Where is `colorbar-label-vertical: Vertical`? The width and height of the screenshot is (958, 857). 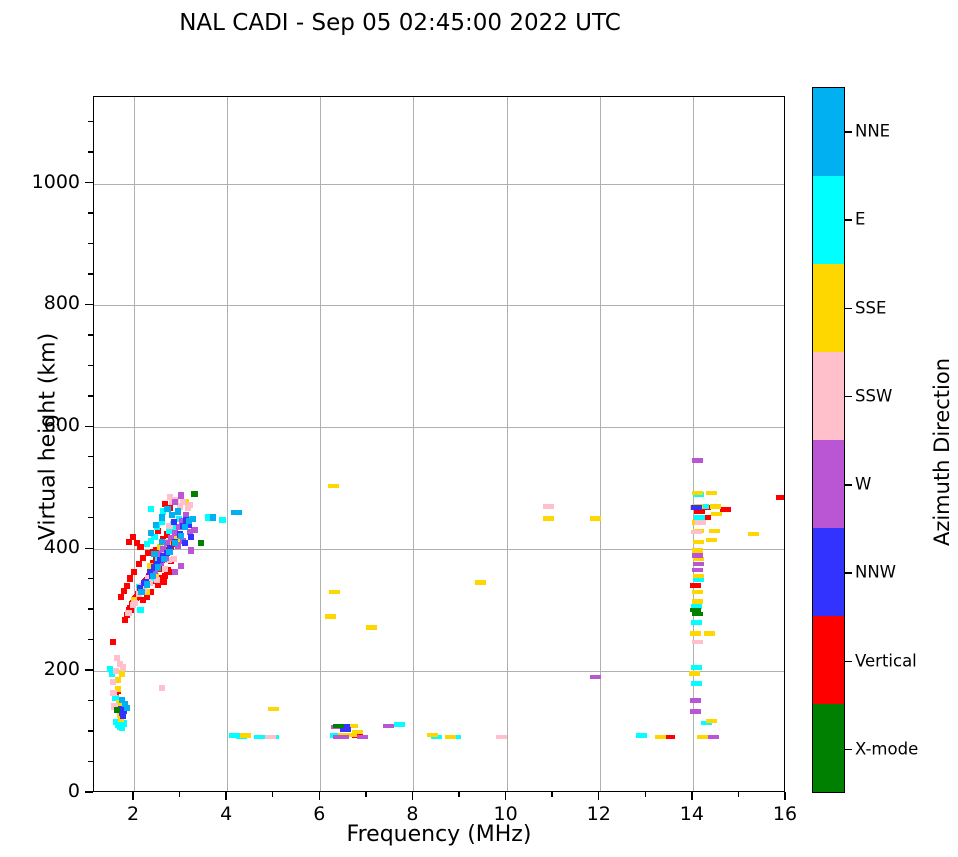 colorbar-label-vertical: Vertical is located at coordinates (886, 661).